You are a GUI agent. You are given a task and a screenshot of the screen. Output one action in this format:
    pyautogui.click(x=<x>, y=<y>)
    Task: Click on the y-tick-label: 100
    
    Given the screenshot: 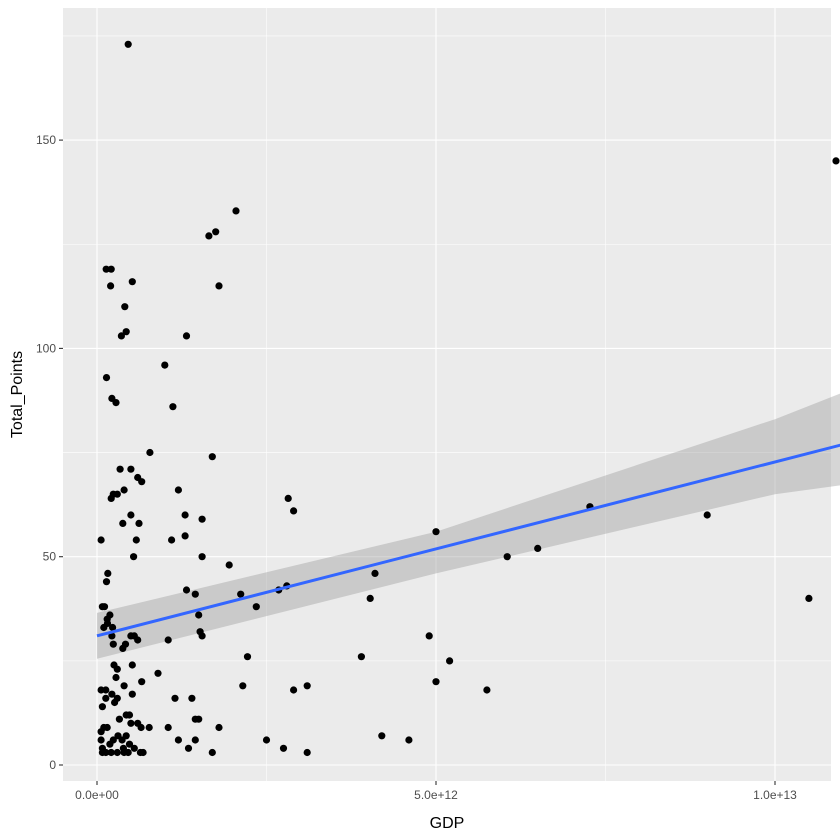 What is the action you would take?
    pyautogui.click(x=46, y=348)
    